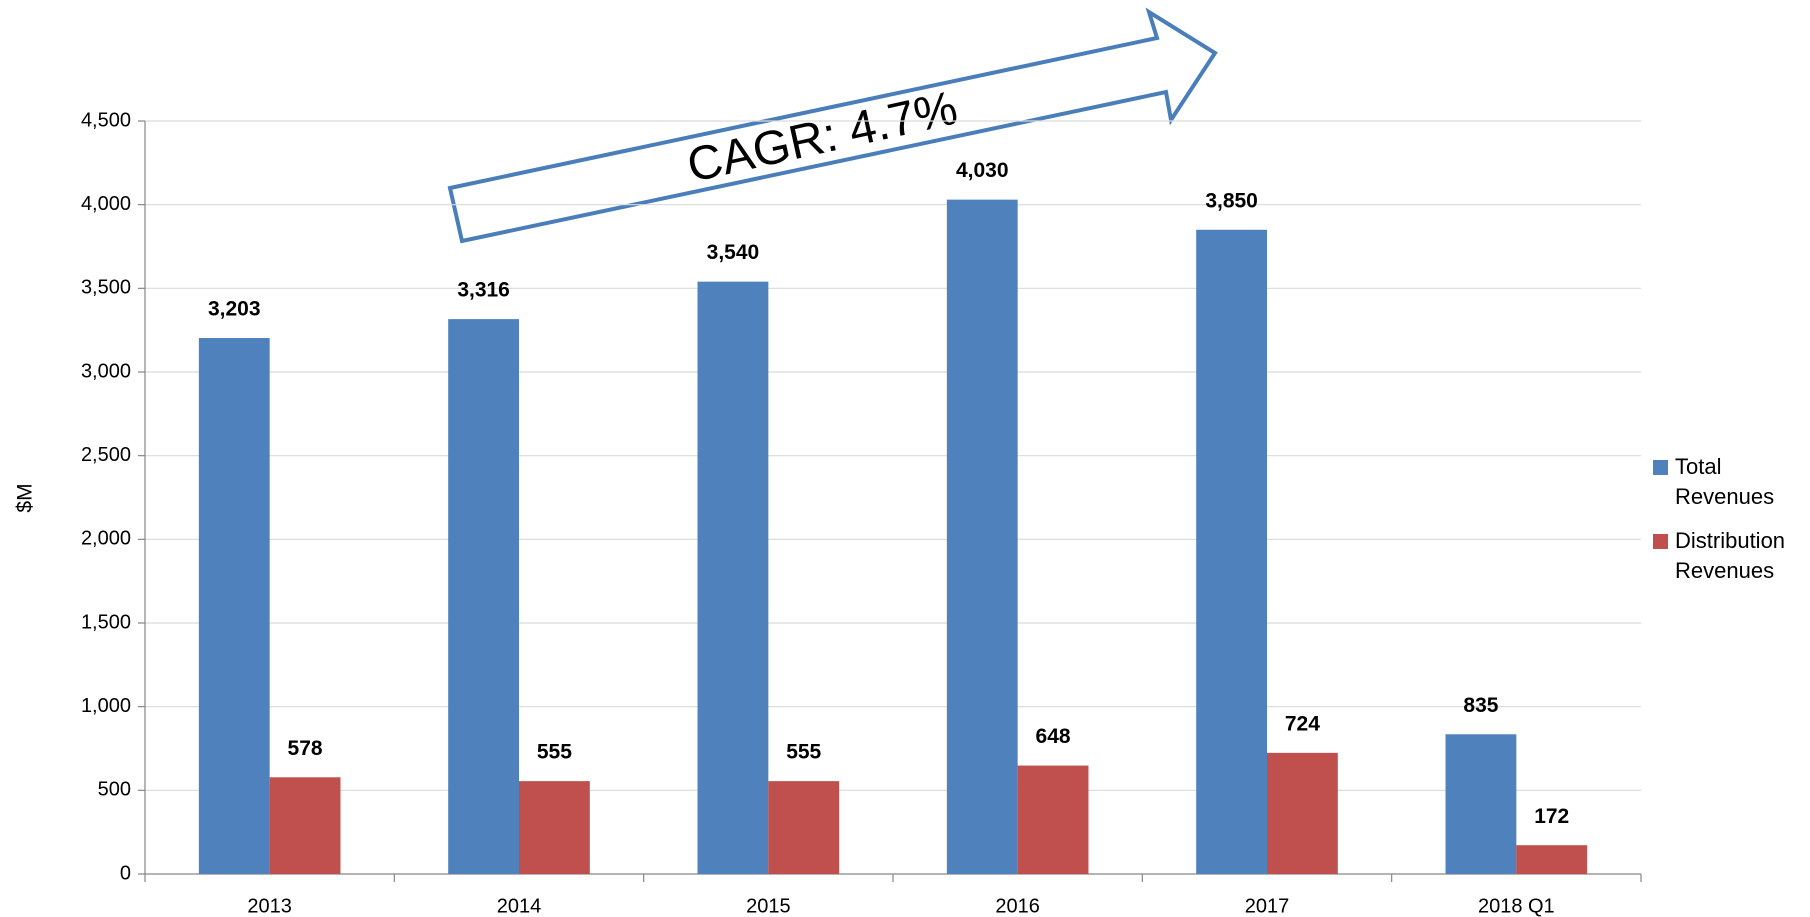  I want to click on value-label: 3,850, so click(1231, 200).